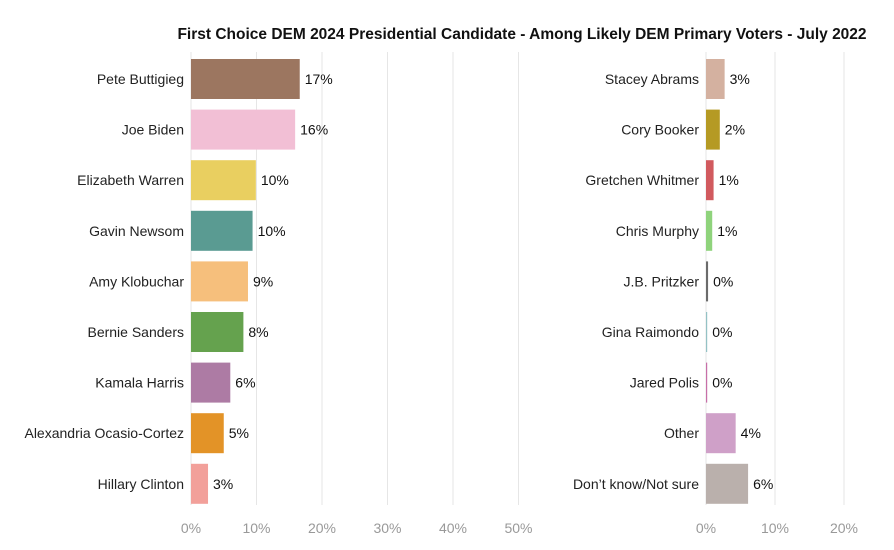 This screenshot has width=894, height=550. I want to click on category-label-gina-raimondo: Gina Raimondo, so click(650, 332).